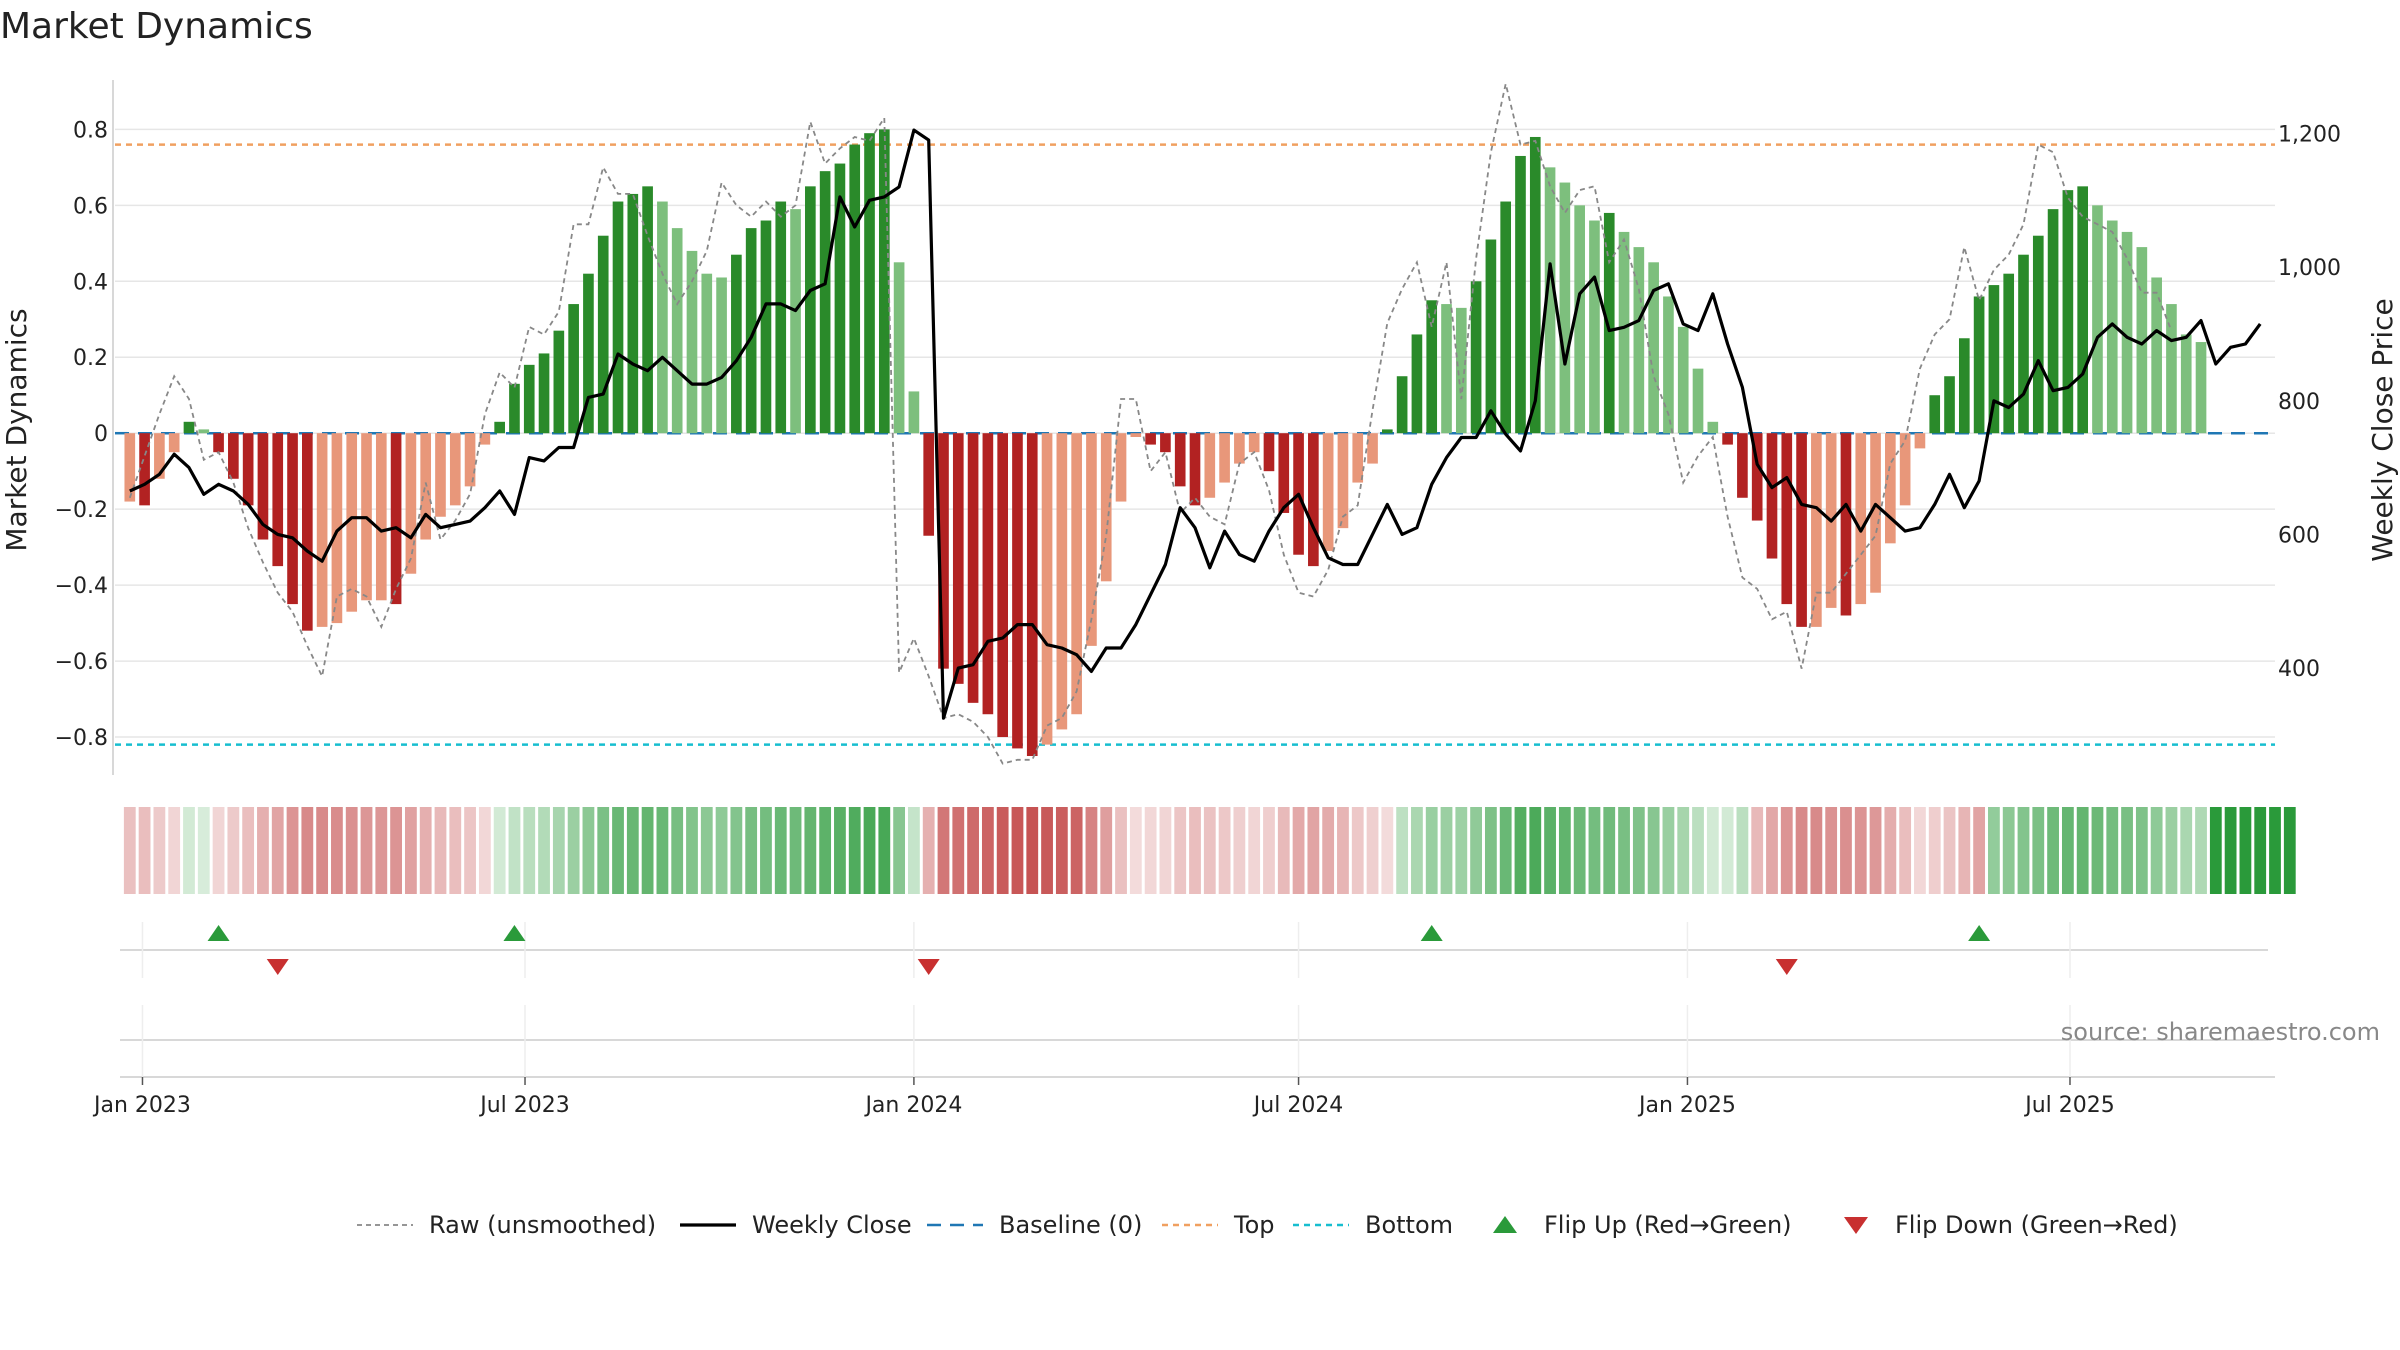  What do you see at coordinates (1668, 1225) in the screenshot?
I see `legend-label: Flip Up (Red→Green)` at bounding box center [1668, 1225].